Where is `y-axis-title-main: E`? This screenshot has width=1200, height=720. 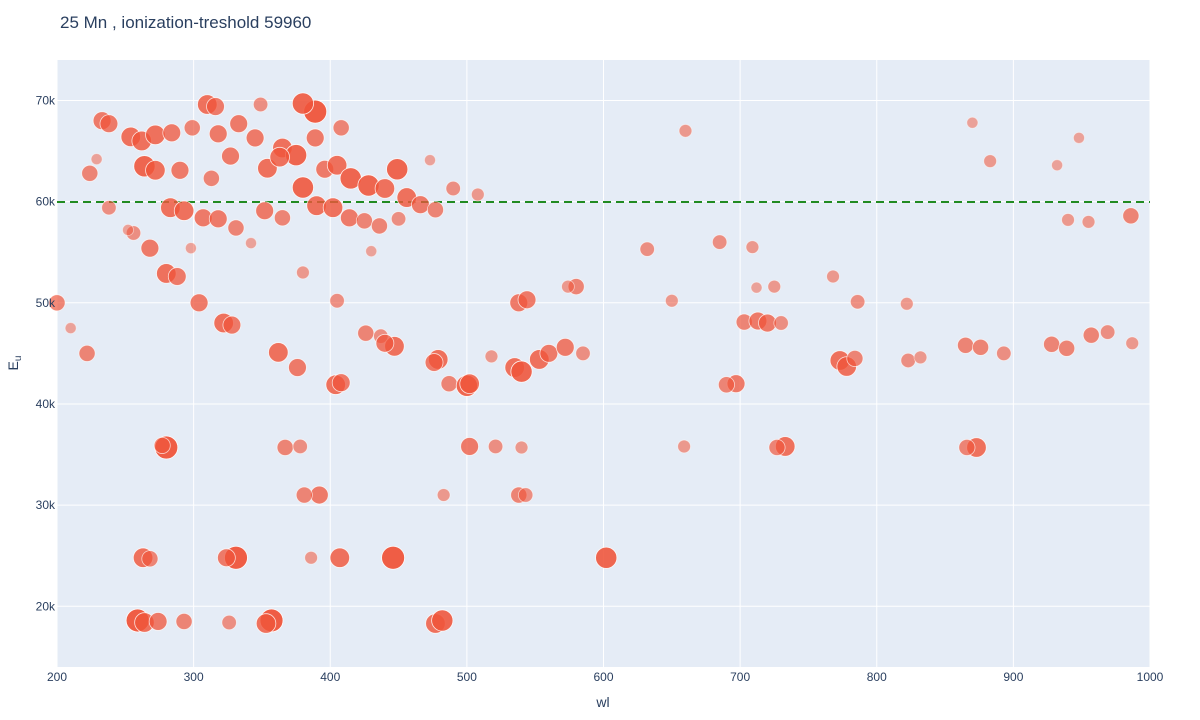 y-axis-title-main: E is located at coordinates (13, 365).